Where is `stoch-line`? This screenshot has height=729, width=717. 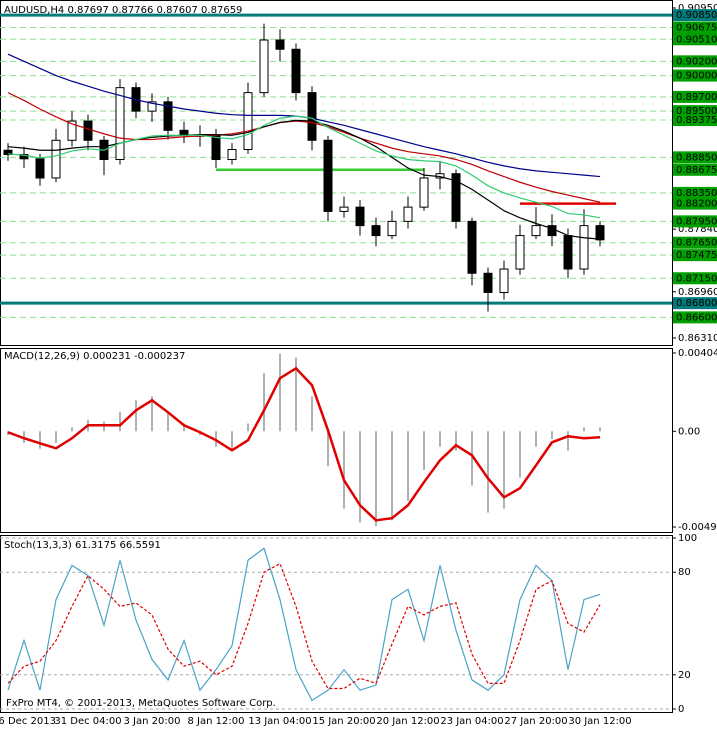 stoch-line is located at coordinates (304, 626).